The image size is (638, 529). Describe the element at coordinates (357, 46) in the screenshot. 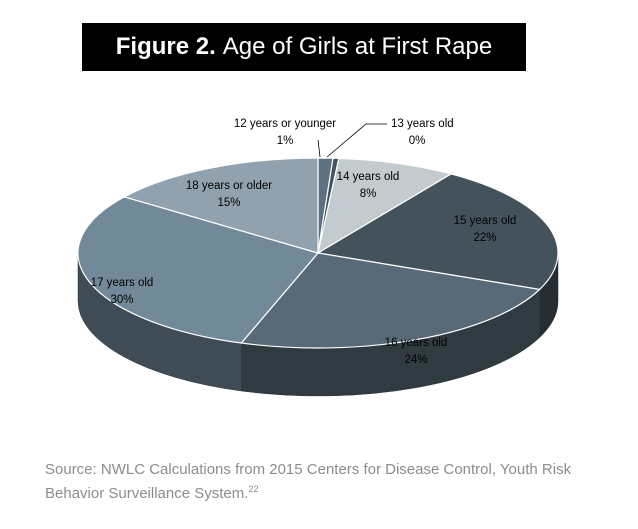

I see `figure-title: Age of Girls at First Rape` at that location.